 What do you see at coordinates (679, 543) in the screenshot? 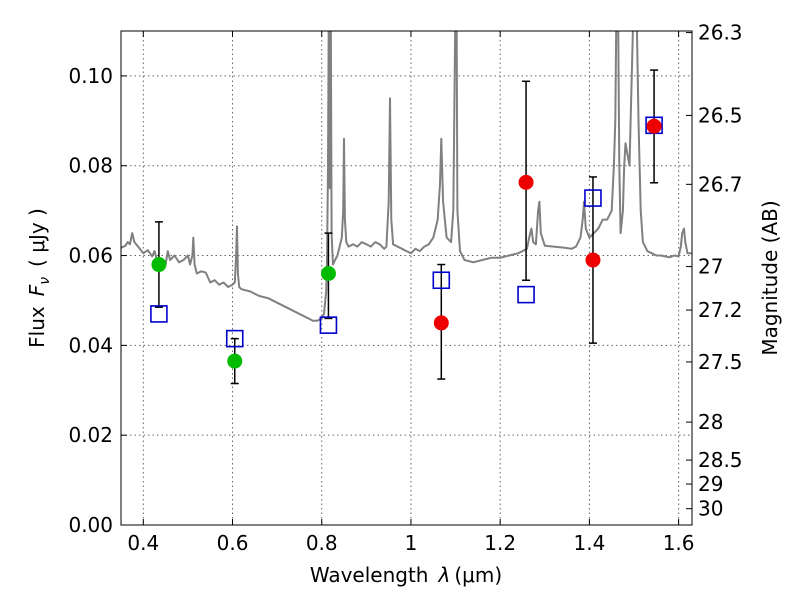
I see `x-tick-label: 1.6` at bounding box center [679, 543].